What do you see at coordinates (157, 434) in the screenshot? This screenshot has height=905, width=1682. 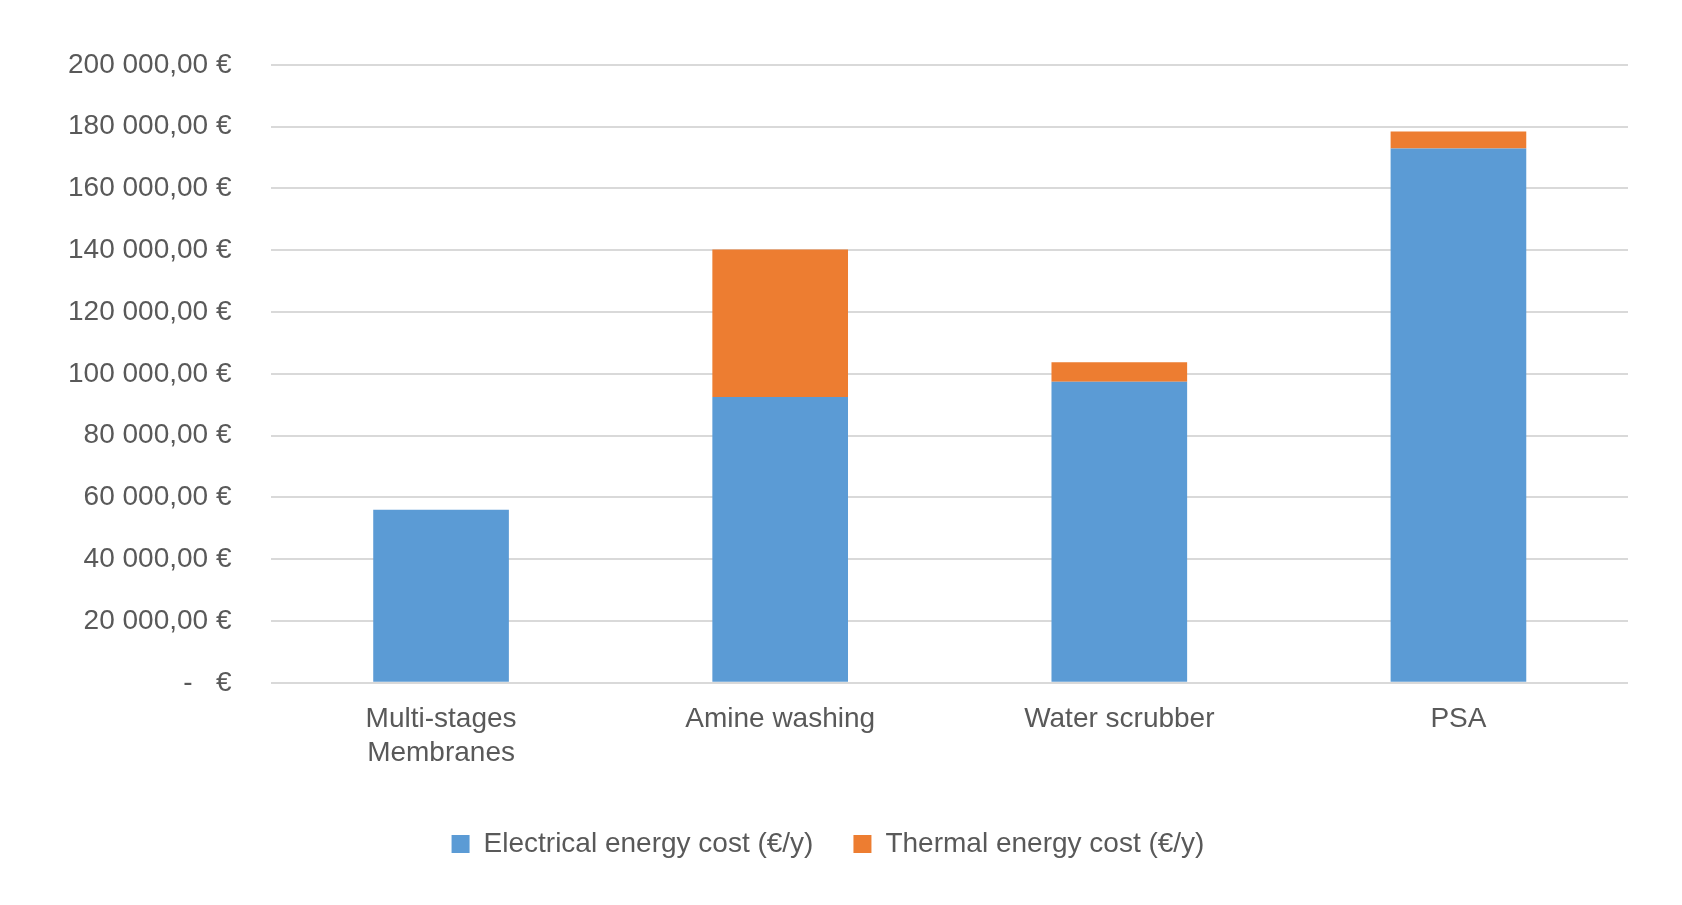 I see `y-tick-label: 80 000,00 €` at bounding box center [157, 434].